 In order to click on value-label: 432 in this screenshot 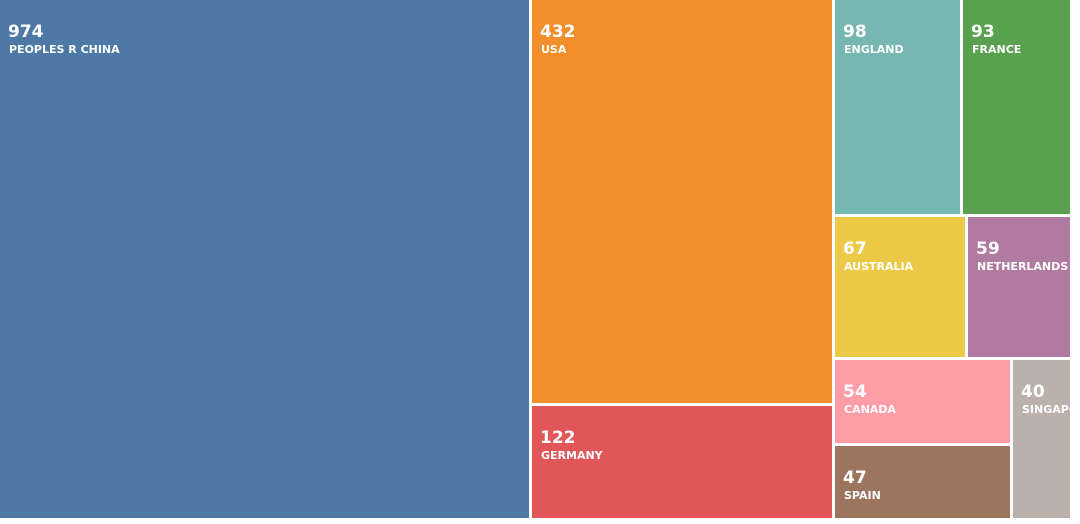, I will do `click(558, 32)`.